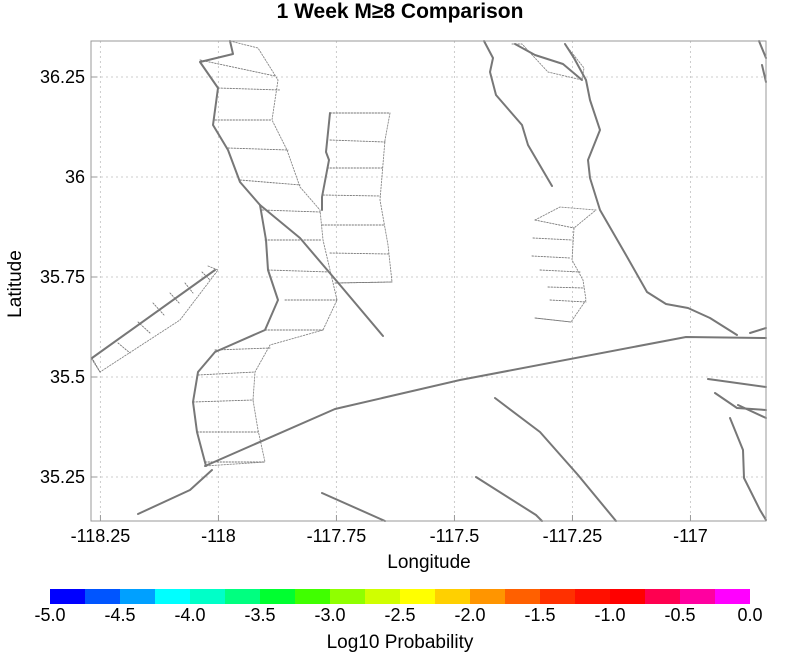 The width and height of the screenshot is (800, 670). What do you see at coordinates (400, 642) in the screenshot?
I see `colorbar-label: Log10 Probability` at bounding box center [400, 642].